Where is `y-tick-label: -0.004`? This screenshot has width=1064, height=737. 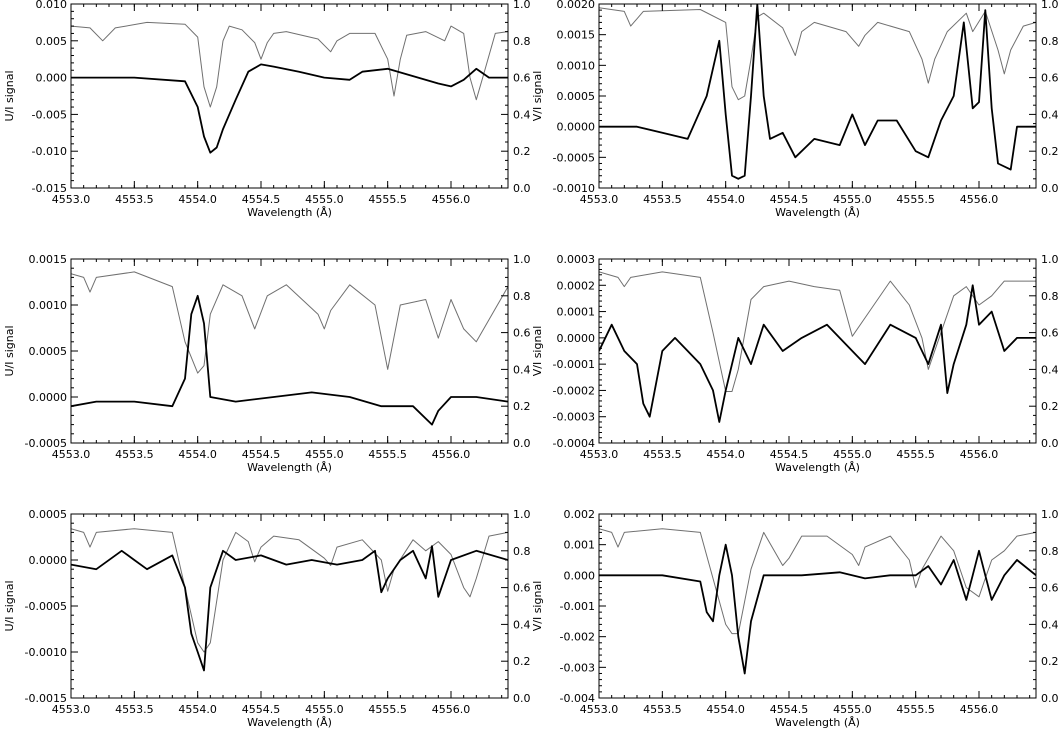
y-tick-label: -0.004 is located at coordinates (577, 698).